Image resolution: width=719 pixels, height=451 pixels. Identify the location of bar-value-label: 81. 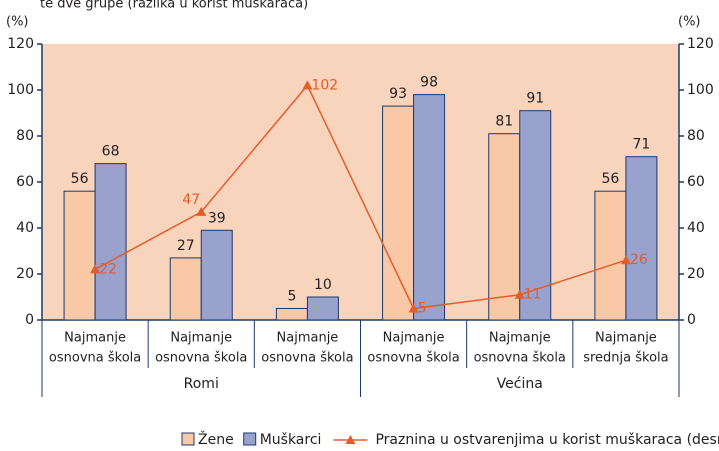
(504, 122).